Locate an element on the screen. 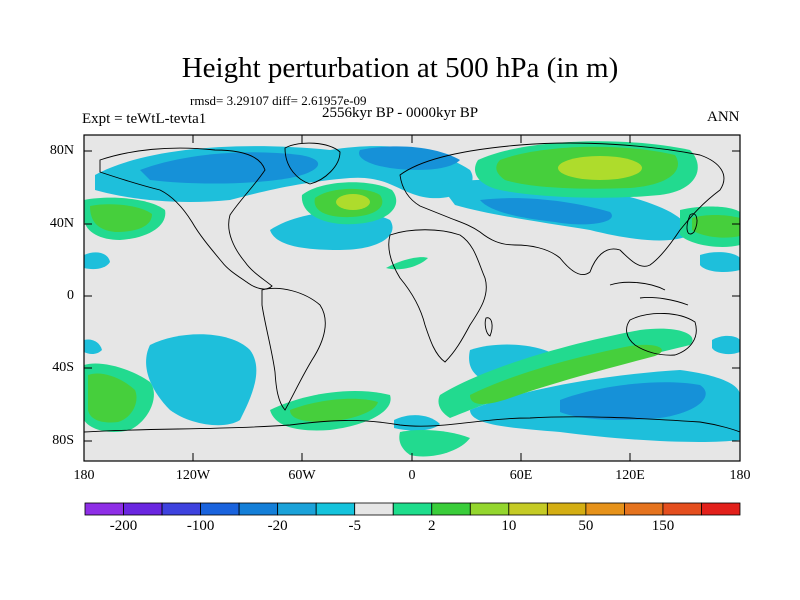 This screenshot has width=800, height=600. coast-australia is located at coordinates (661, 334).